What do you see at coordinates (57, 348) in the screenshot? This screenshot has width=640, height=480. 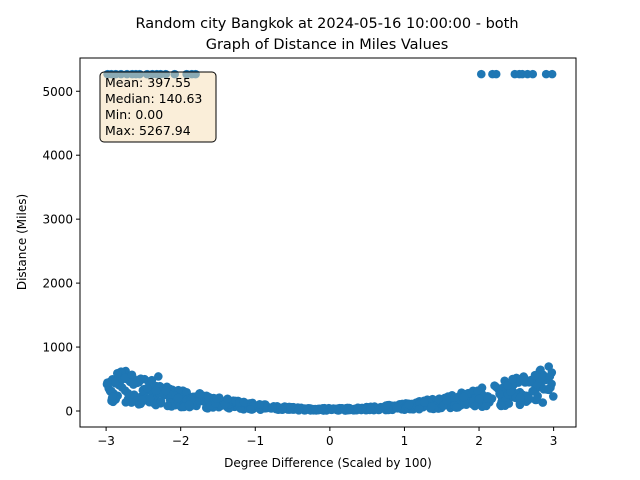 I see `y-tick-label: 1000` at bounding box center [57, 348].